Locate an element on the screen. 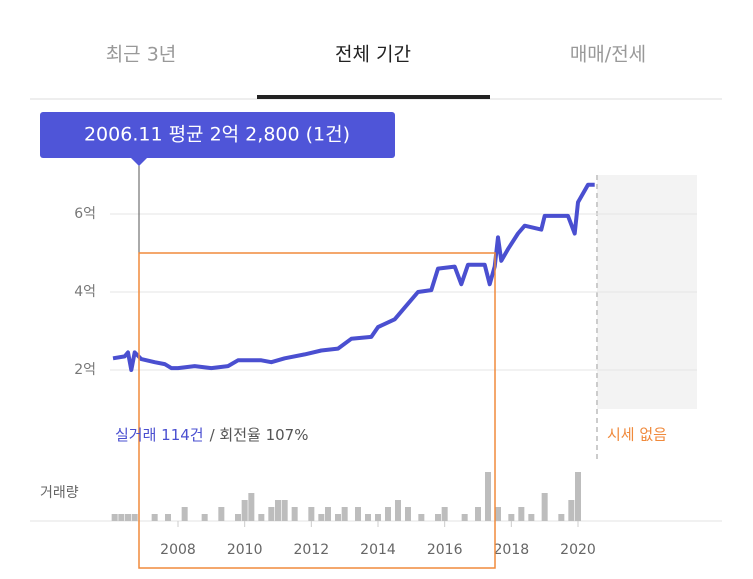 Image resolution: width=753 pixels, height=579 pixels. x-tick-label: 2016 is located at coordinates (445, 550).